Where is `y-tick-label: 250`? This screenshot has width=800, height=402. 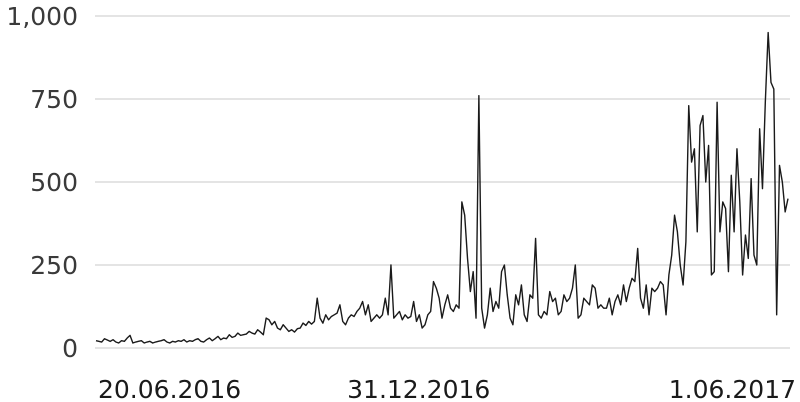 y-tick-label: 250 is located at coordinates (54, 265).